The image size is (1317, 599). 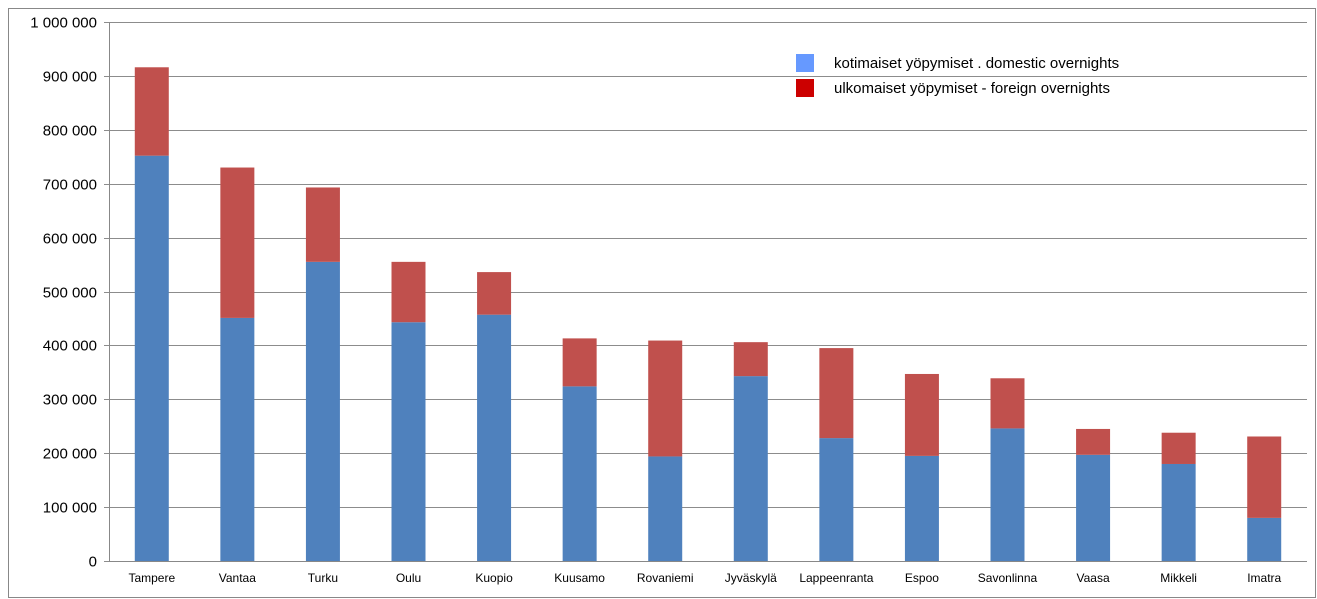 What do you see at coordinates (1093, 578) in the screenshot?
I see `x-tick-label: Vaasa` at bounding box center [1093, 578].